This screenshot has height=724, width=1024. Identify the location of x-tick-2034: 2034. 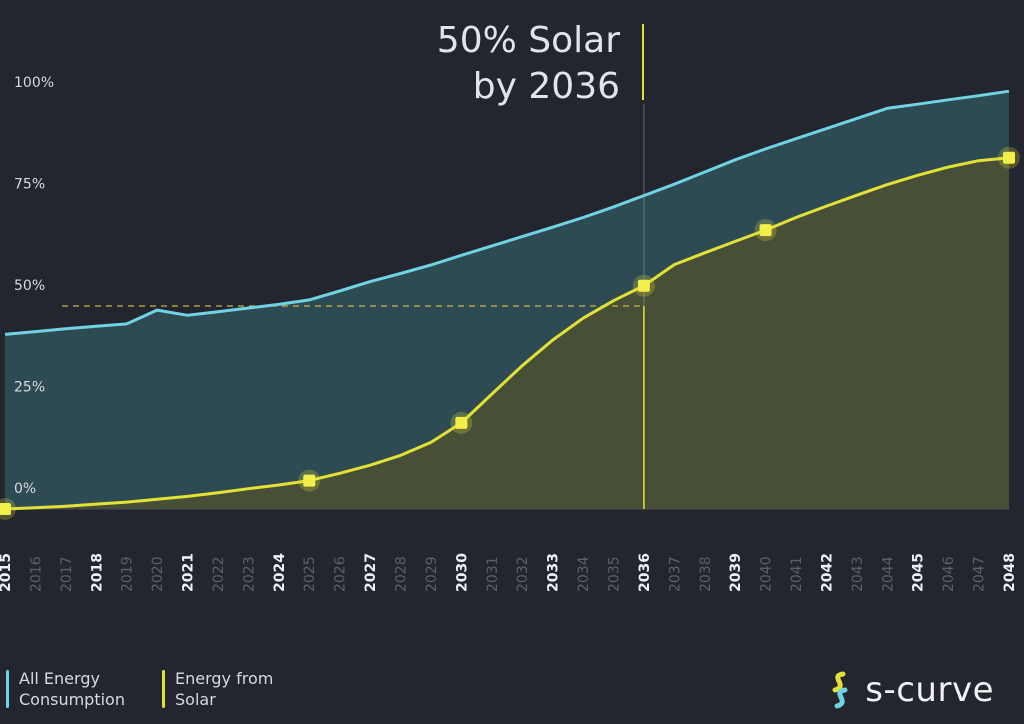
(584, 574).